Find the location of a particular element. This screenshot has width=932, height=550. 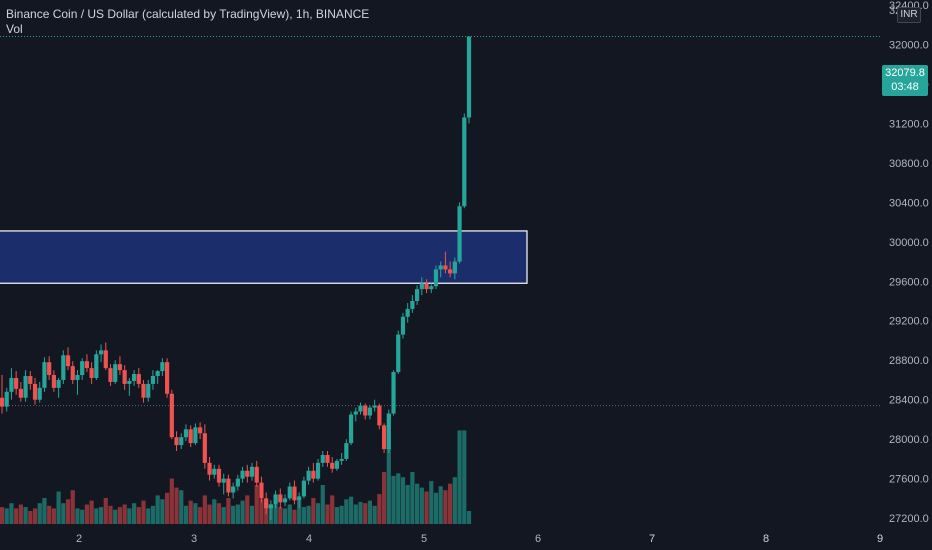

time-axis is located at coordinates (466, 539).